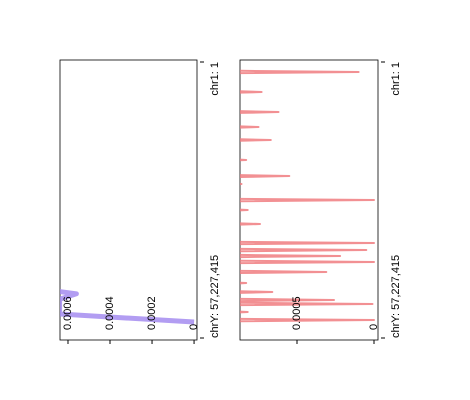  Describe the element at coordinates (297, 313) in the screenshot. I see `value-tick-label: 0.0005` at that location.